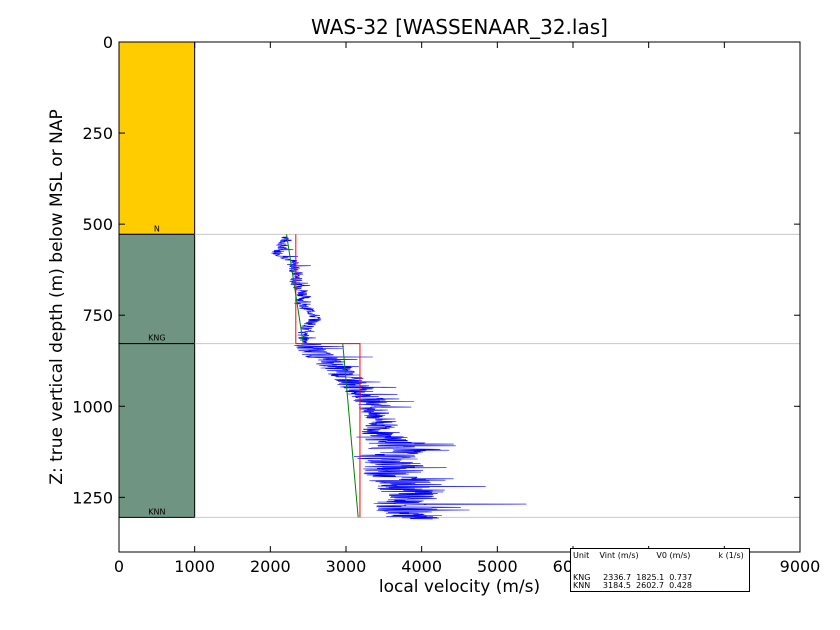 The image size is (840, 630). What do you see at coordinates (97, 133) in the screenshot?
I see `y-tick-label: 250` at bounding box center [97, 133].